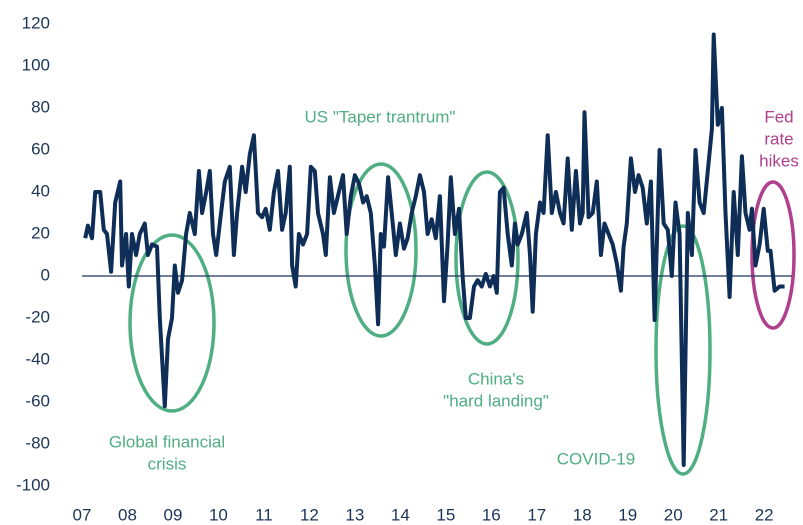 The image size is (803, 525). Describe the element at coordinates (718, 514) in the screenshot. I see `x-tick-label: 21` at that location.